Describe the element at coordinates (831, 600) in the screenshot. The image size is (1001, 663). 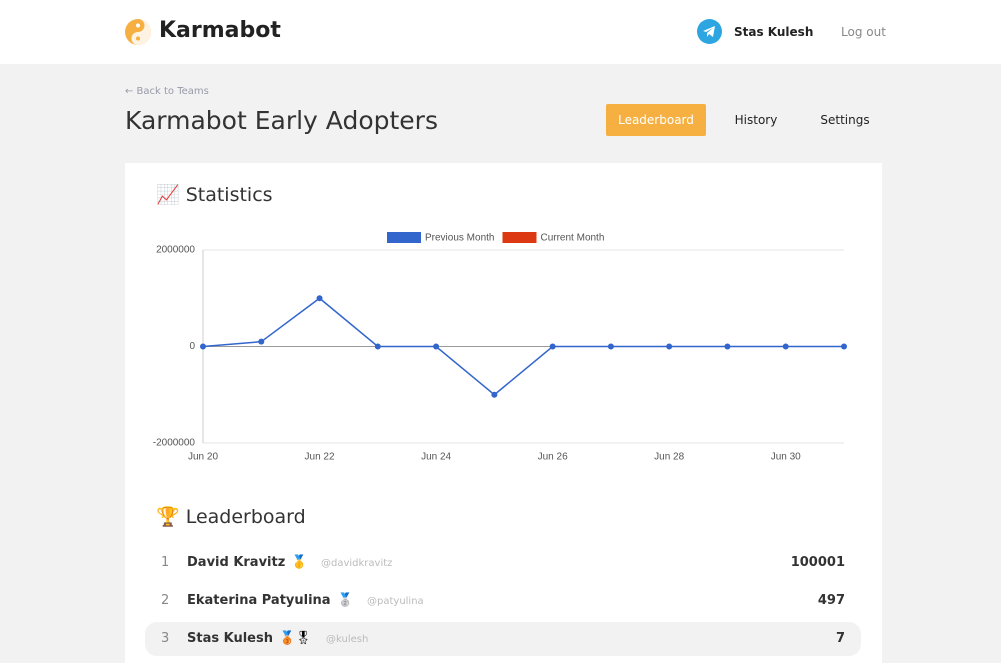
I see `karma: 497` at that location.